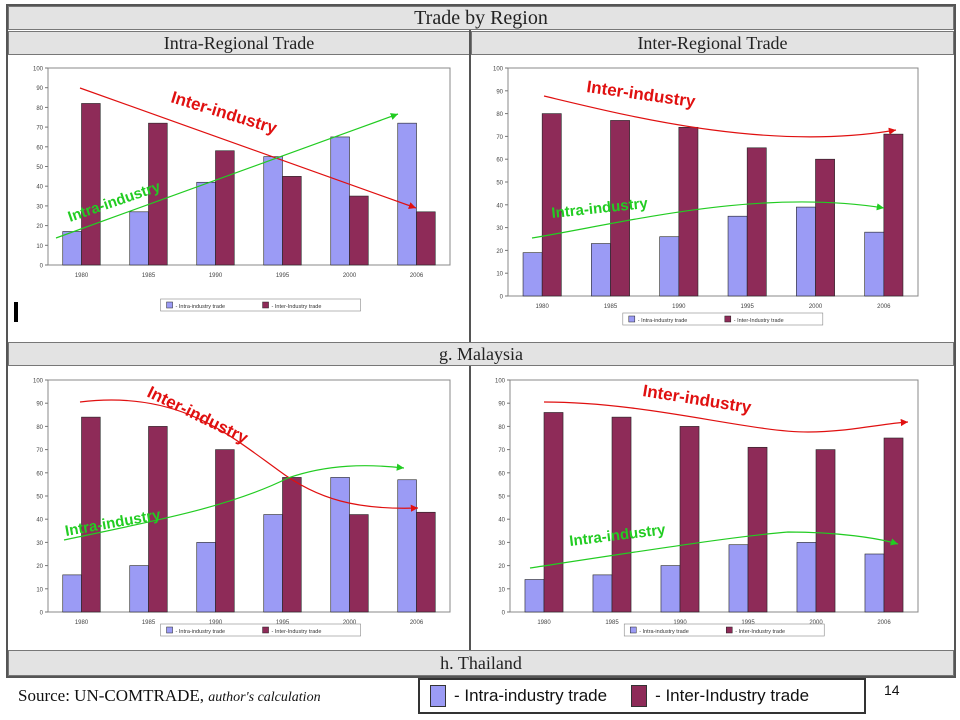 This screenshot has height=720, width=960. Describe the element at coordinates (892, 690) in the screenshot. I see `page-number: 14` at that location.